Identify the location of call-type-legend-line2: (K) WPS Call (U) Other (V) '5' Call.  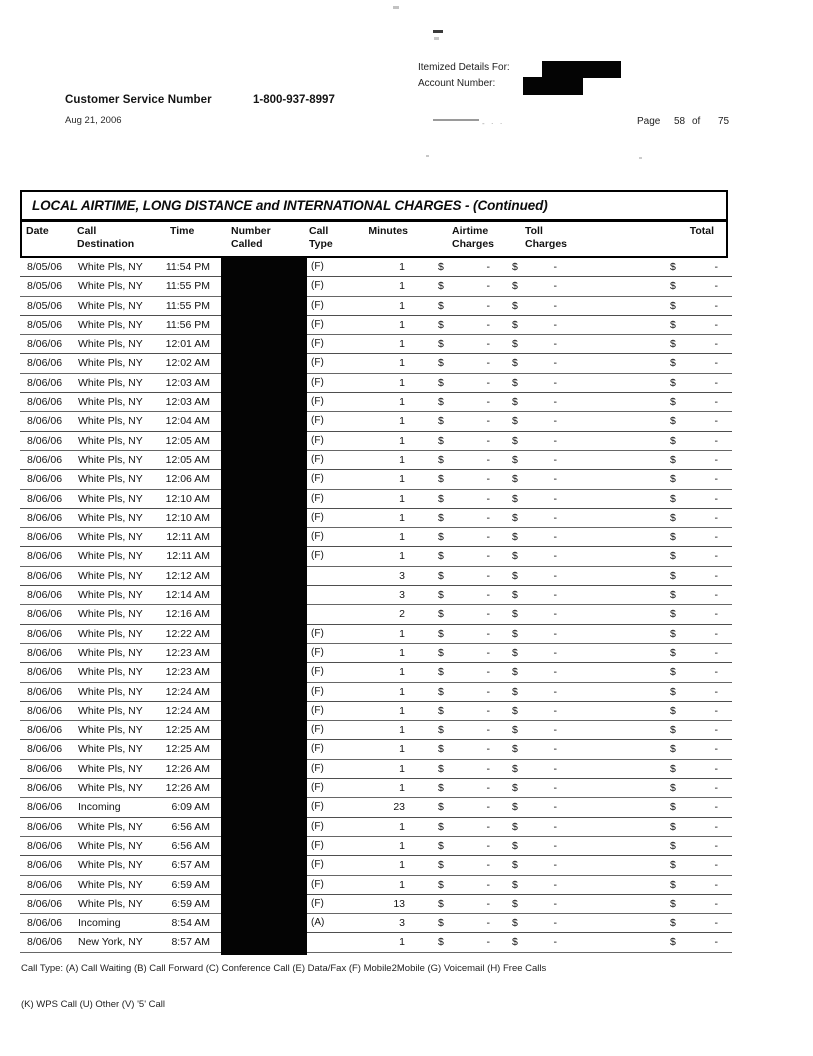
(93, 1004).